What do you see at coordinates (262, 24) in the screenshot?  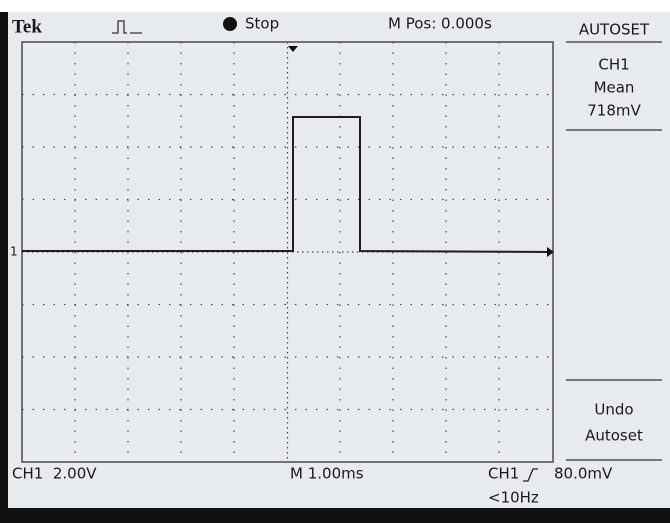 I see `run-state: Stop` at bounding box center [262, 24].